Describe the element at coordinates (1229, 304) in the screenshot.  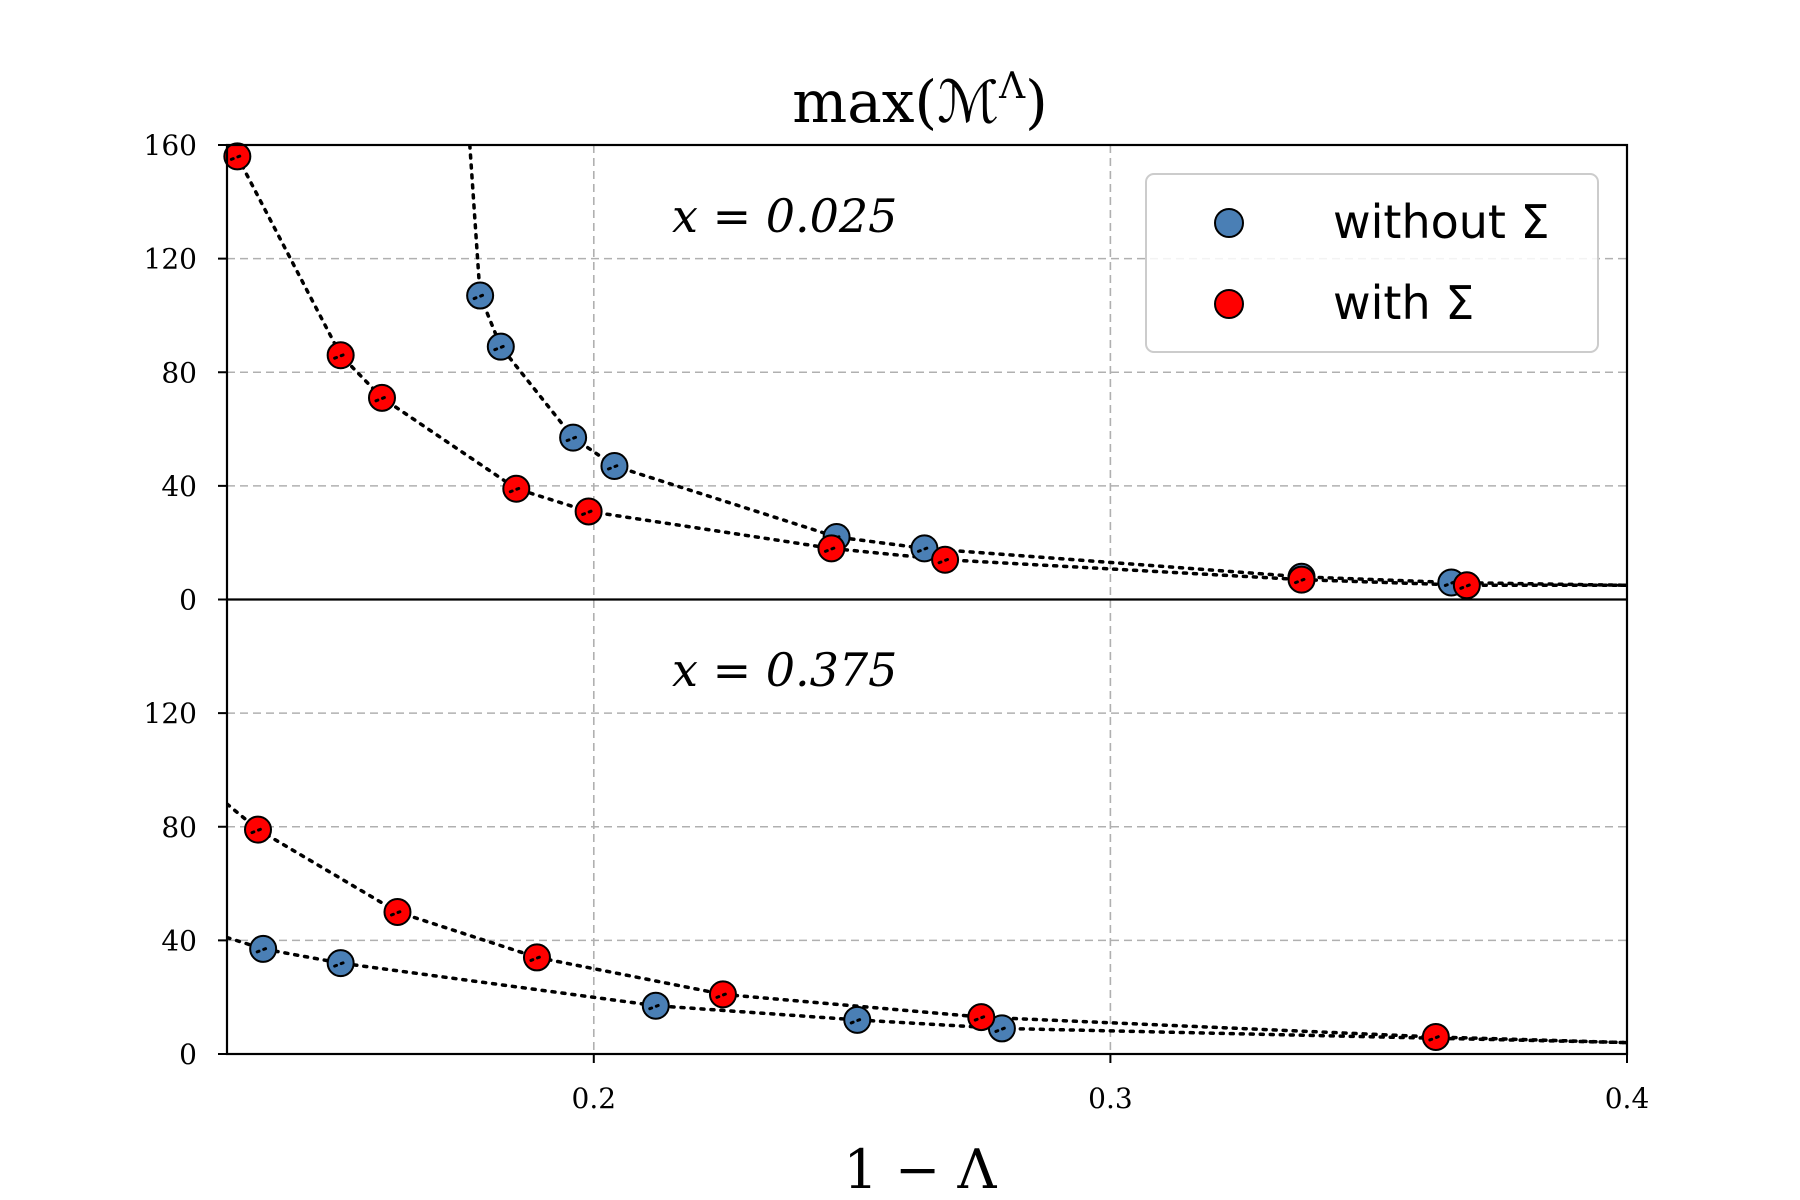
I see `legend-marker-with-sigma` at that location.